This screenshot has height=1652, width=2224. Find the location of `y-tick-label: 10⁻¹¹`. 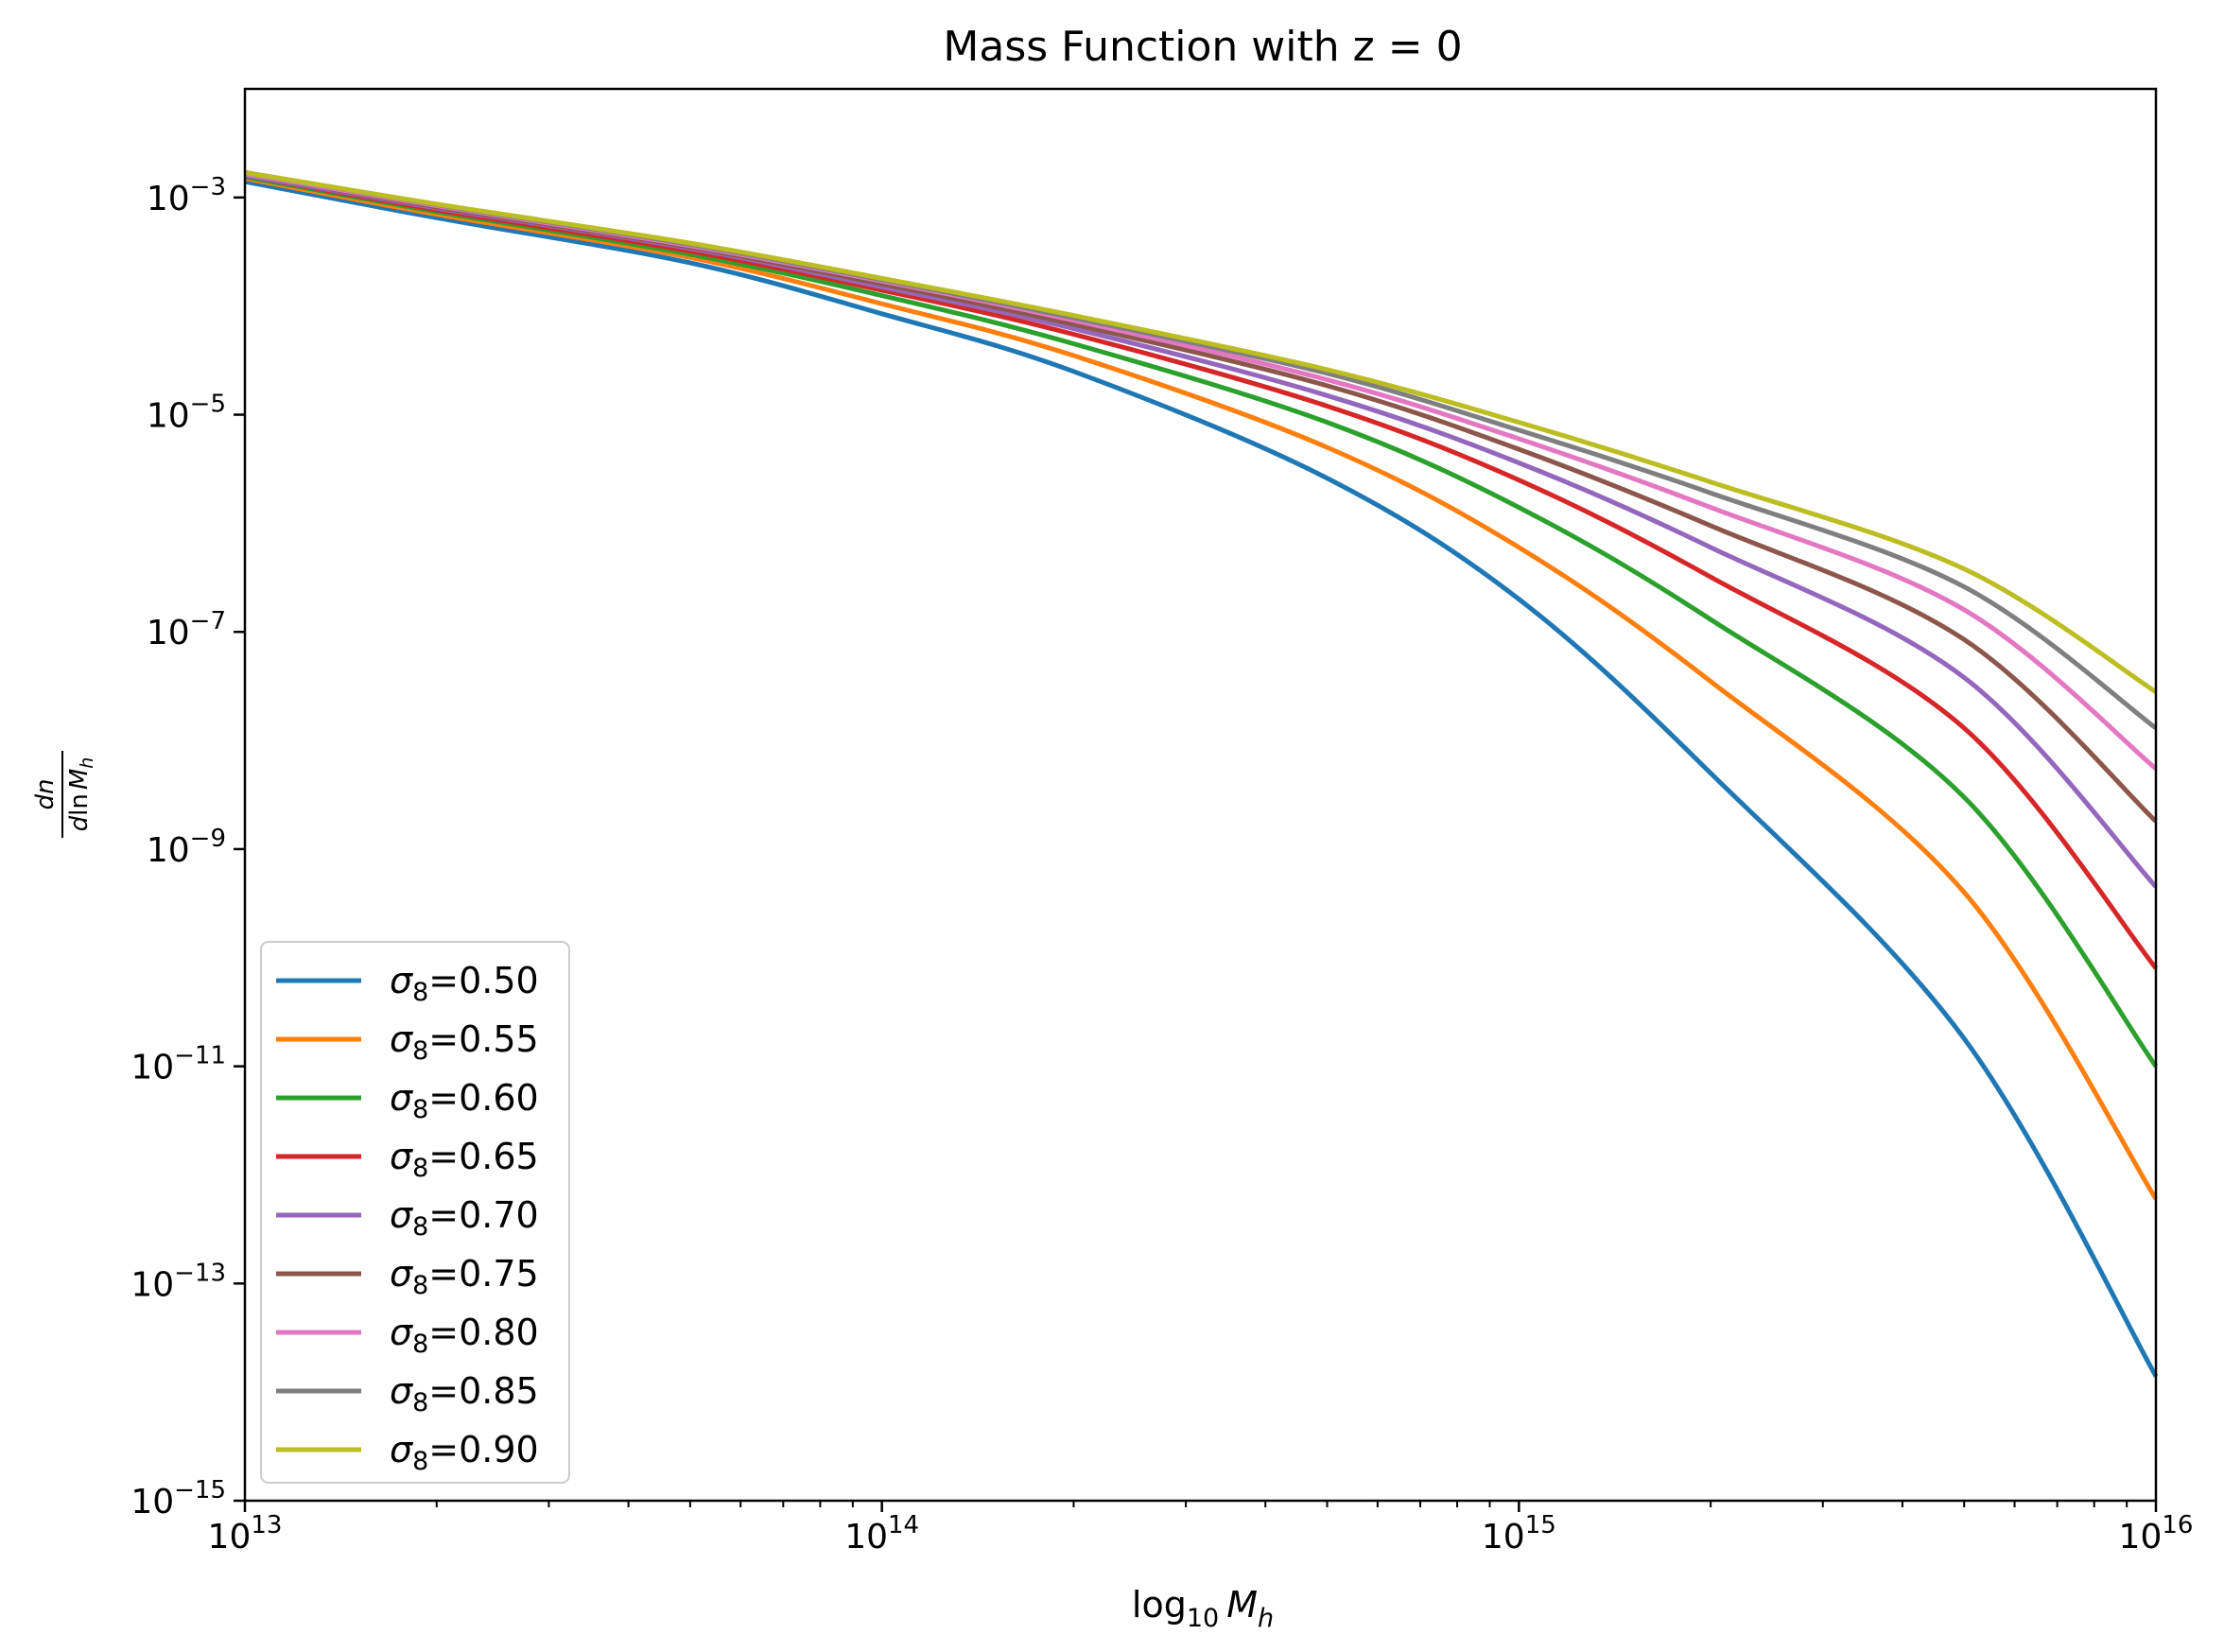

y-tick-label: 10⁻¹¹ is located at coordinates (178, 1064).